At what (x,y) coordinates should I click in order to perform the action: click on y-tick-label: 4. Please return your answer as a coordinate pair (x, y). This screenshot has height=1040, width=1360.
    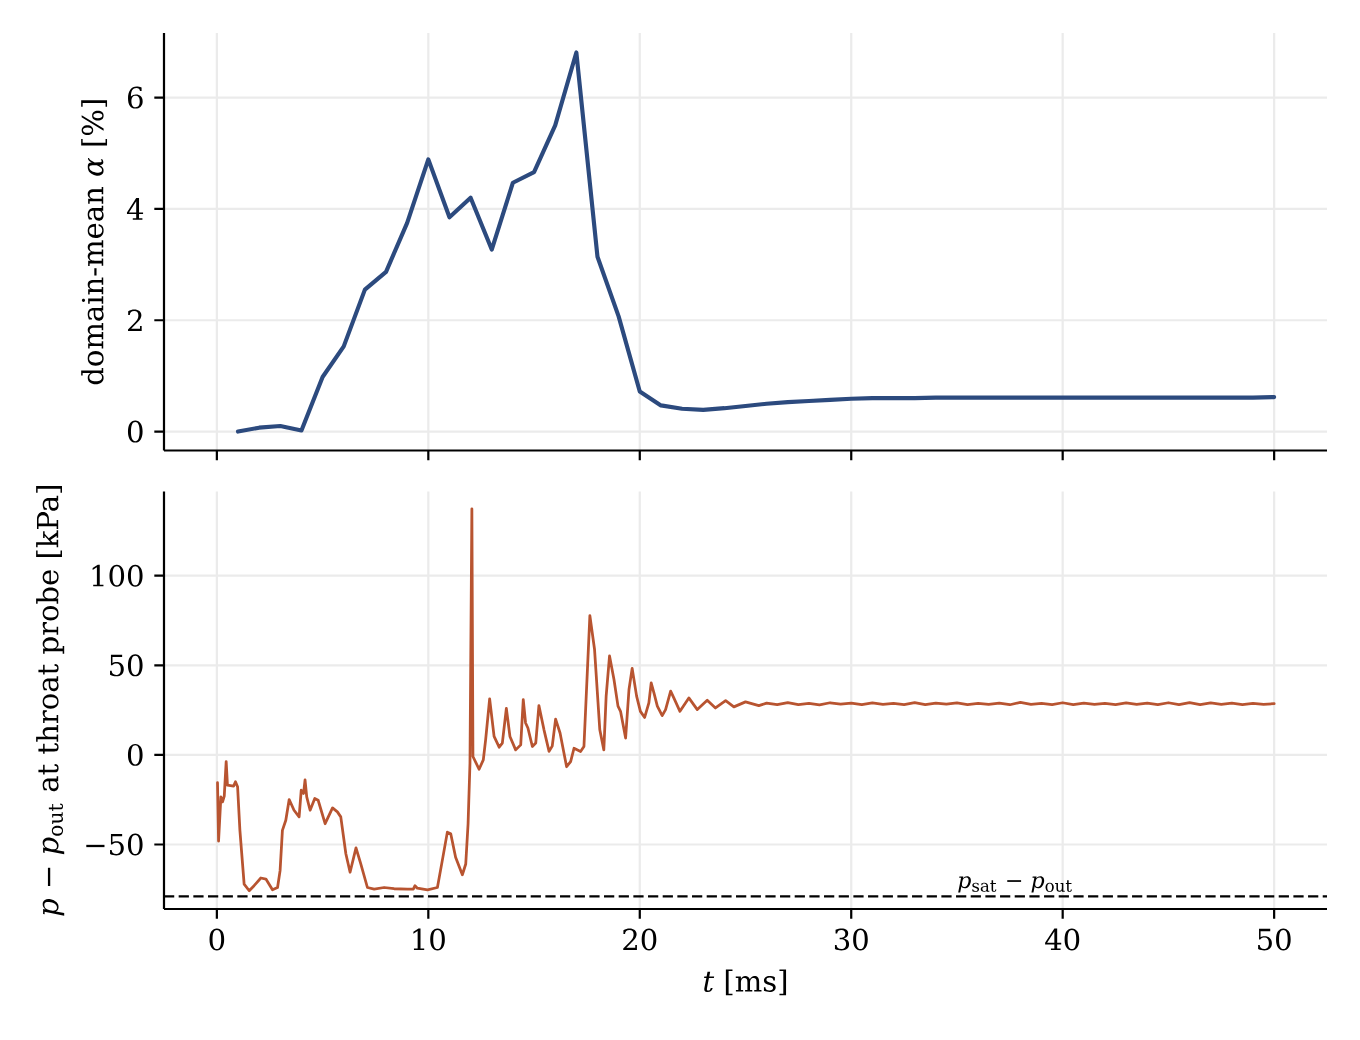
    Looking at the image, I should click on (135, 209).